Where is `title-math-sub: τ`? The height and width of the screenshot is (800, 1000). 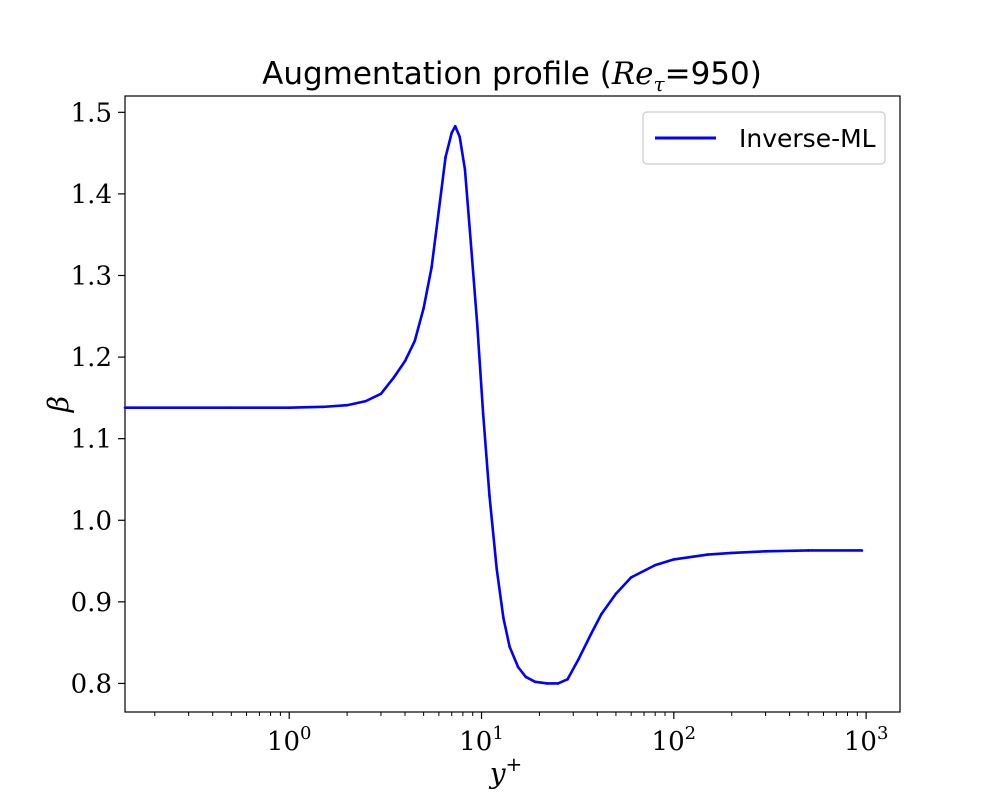 title-math-sub: τ is located at coordinates (660, 84).